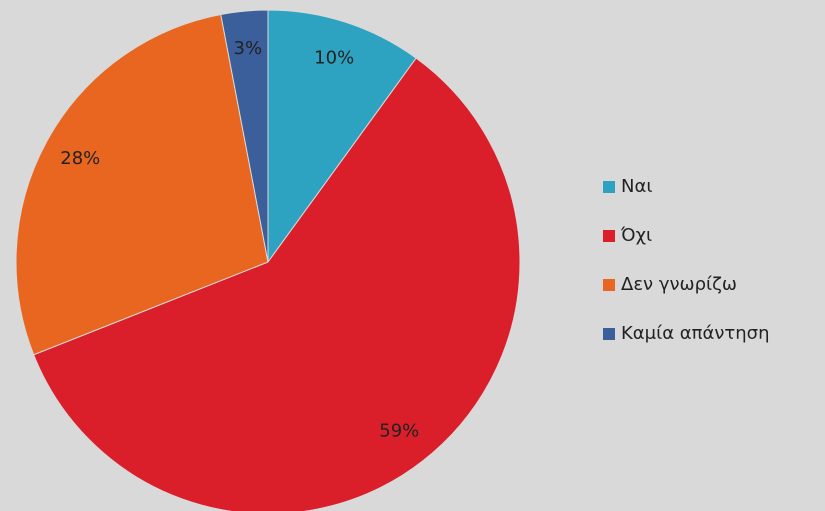  Describe the element at coordinates (679, 284) in the screenshot. I see `legend-label: Δεν γνωρίζω` at that location.